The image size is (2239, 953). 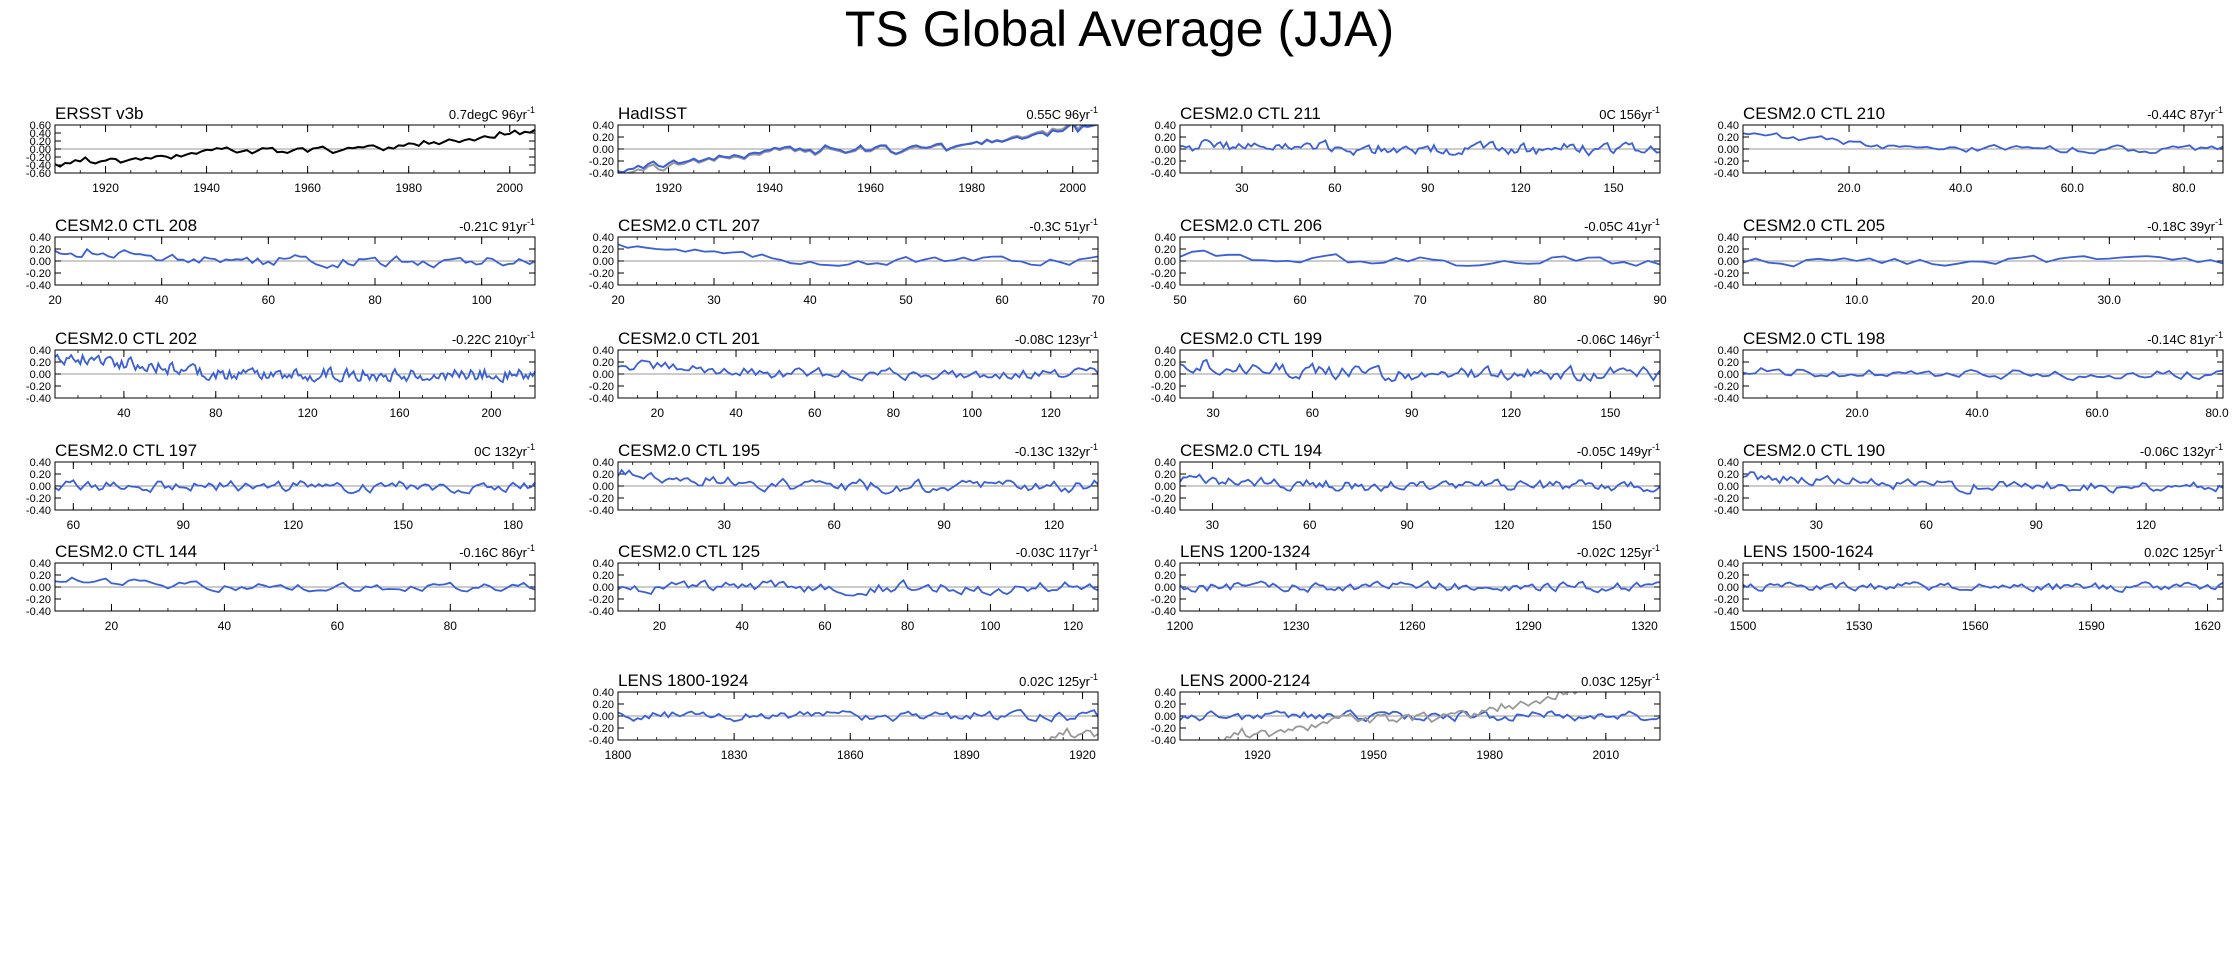 I want to click on panel-trend: 0.02C 125yr-1, so click(x=1058, y=680).